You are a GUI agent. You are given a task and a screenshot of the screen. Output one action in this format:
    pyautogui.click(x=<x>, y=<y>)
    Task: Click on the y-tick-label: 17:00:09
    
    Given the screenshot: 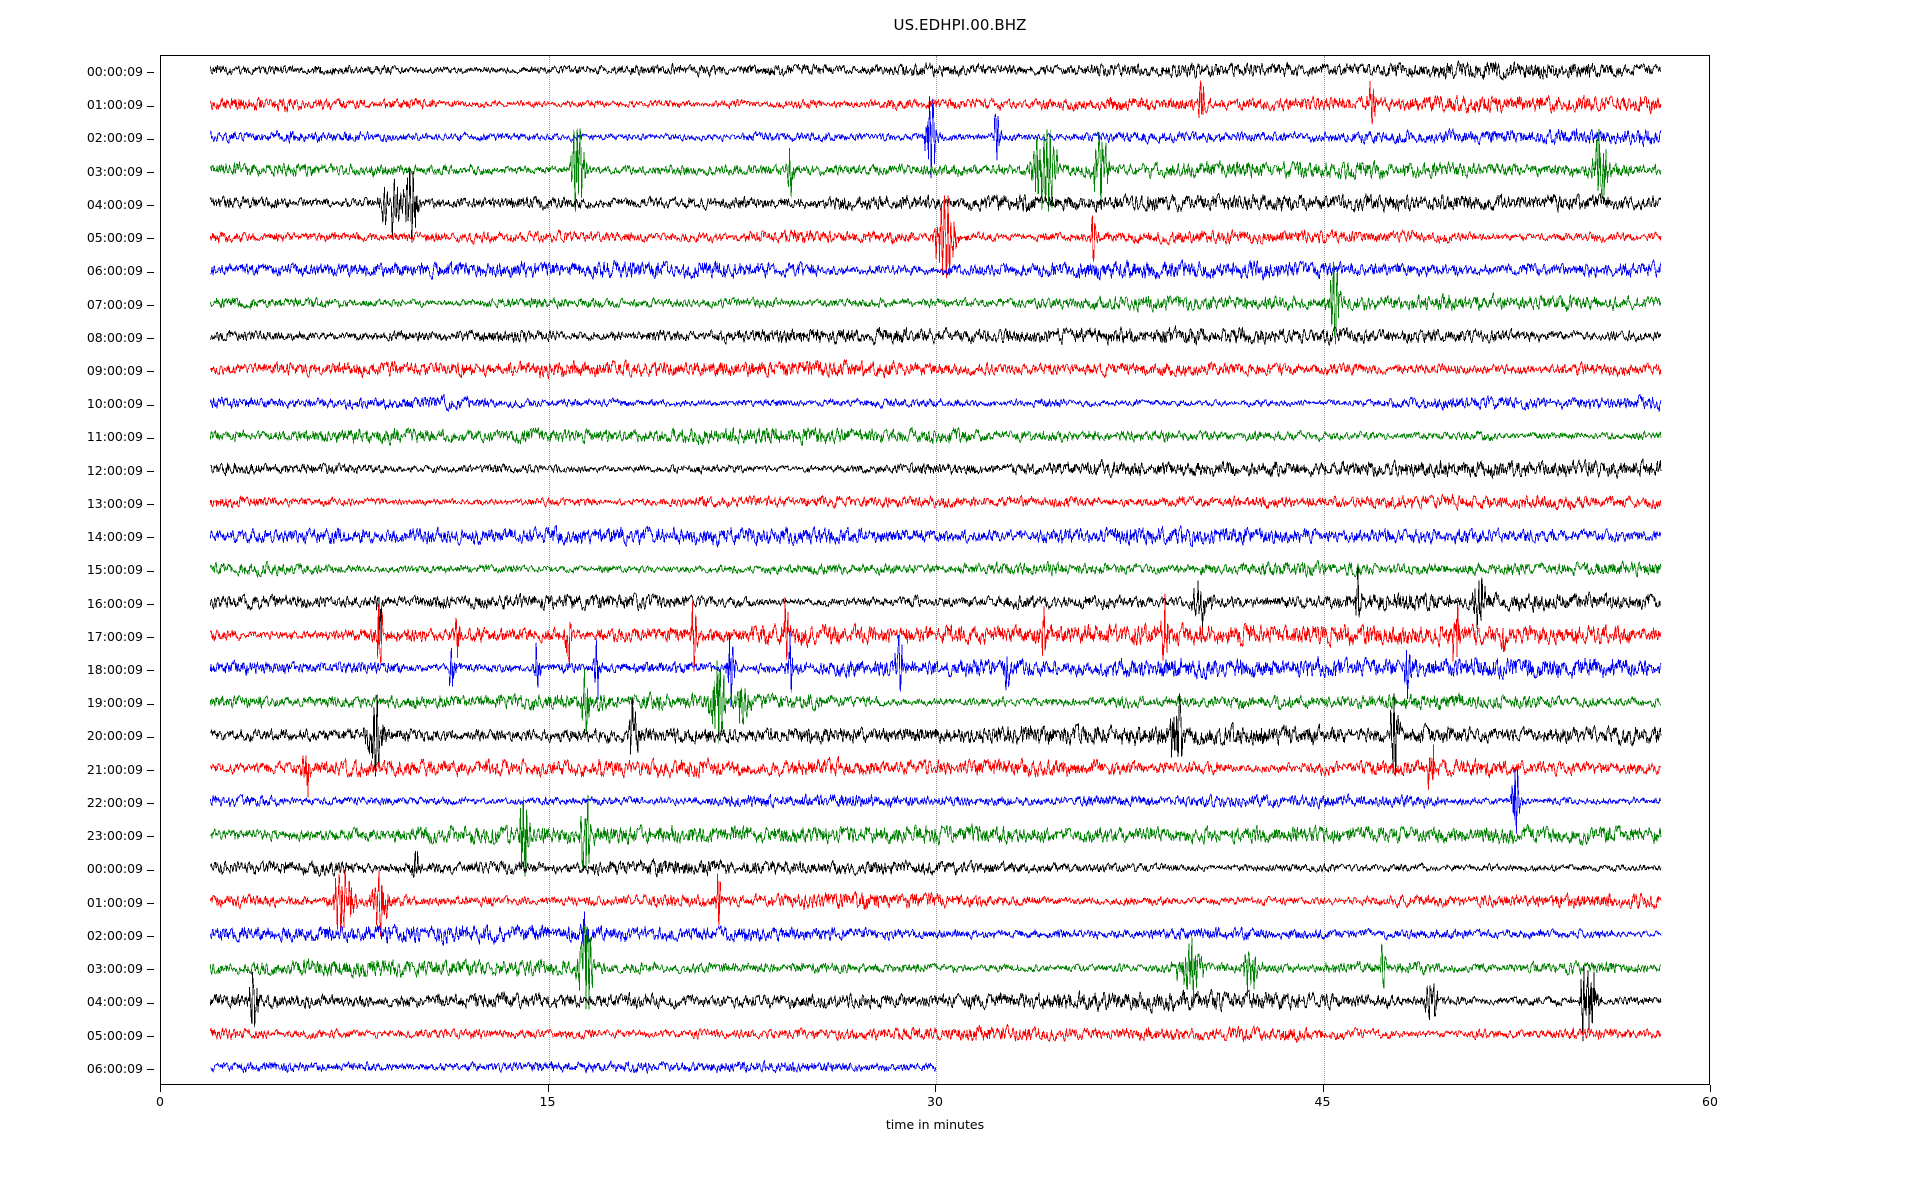 What is the action you would take?
    pyautogui.click(x=114, y=636)
    